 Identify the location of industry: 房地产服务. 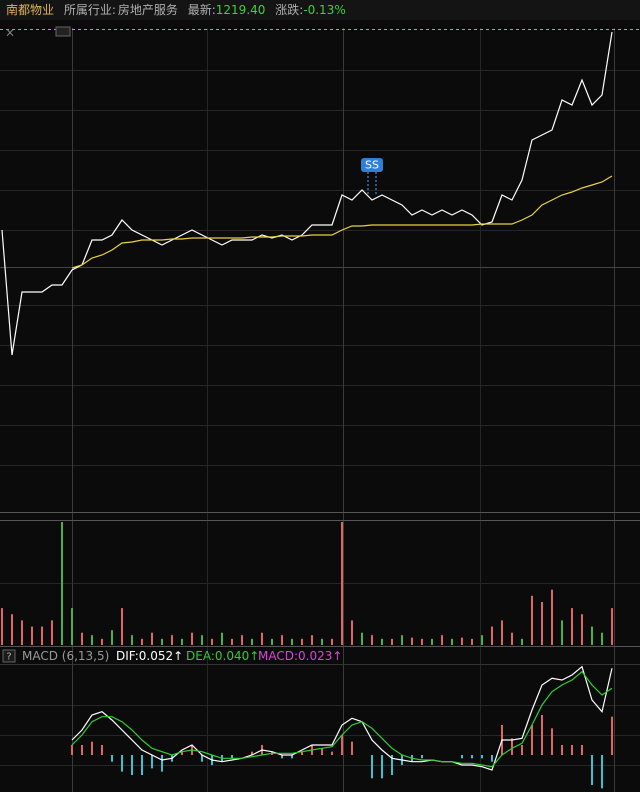
(147, 10).